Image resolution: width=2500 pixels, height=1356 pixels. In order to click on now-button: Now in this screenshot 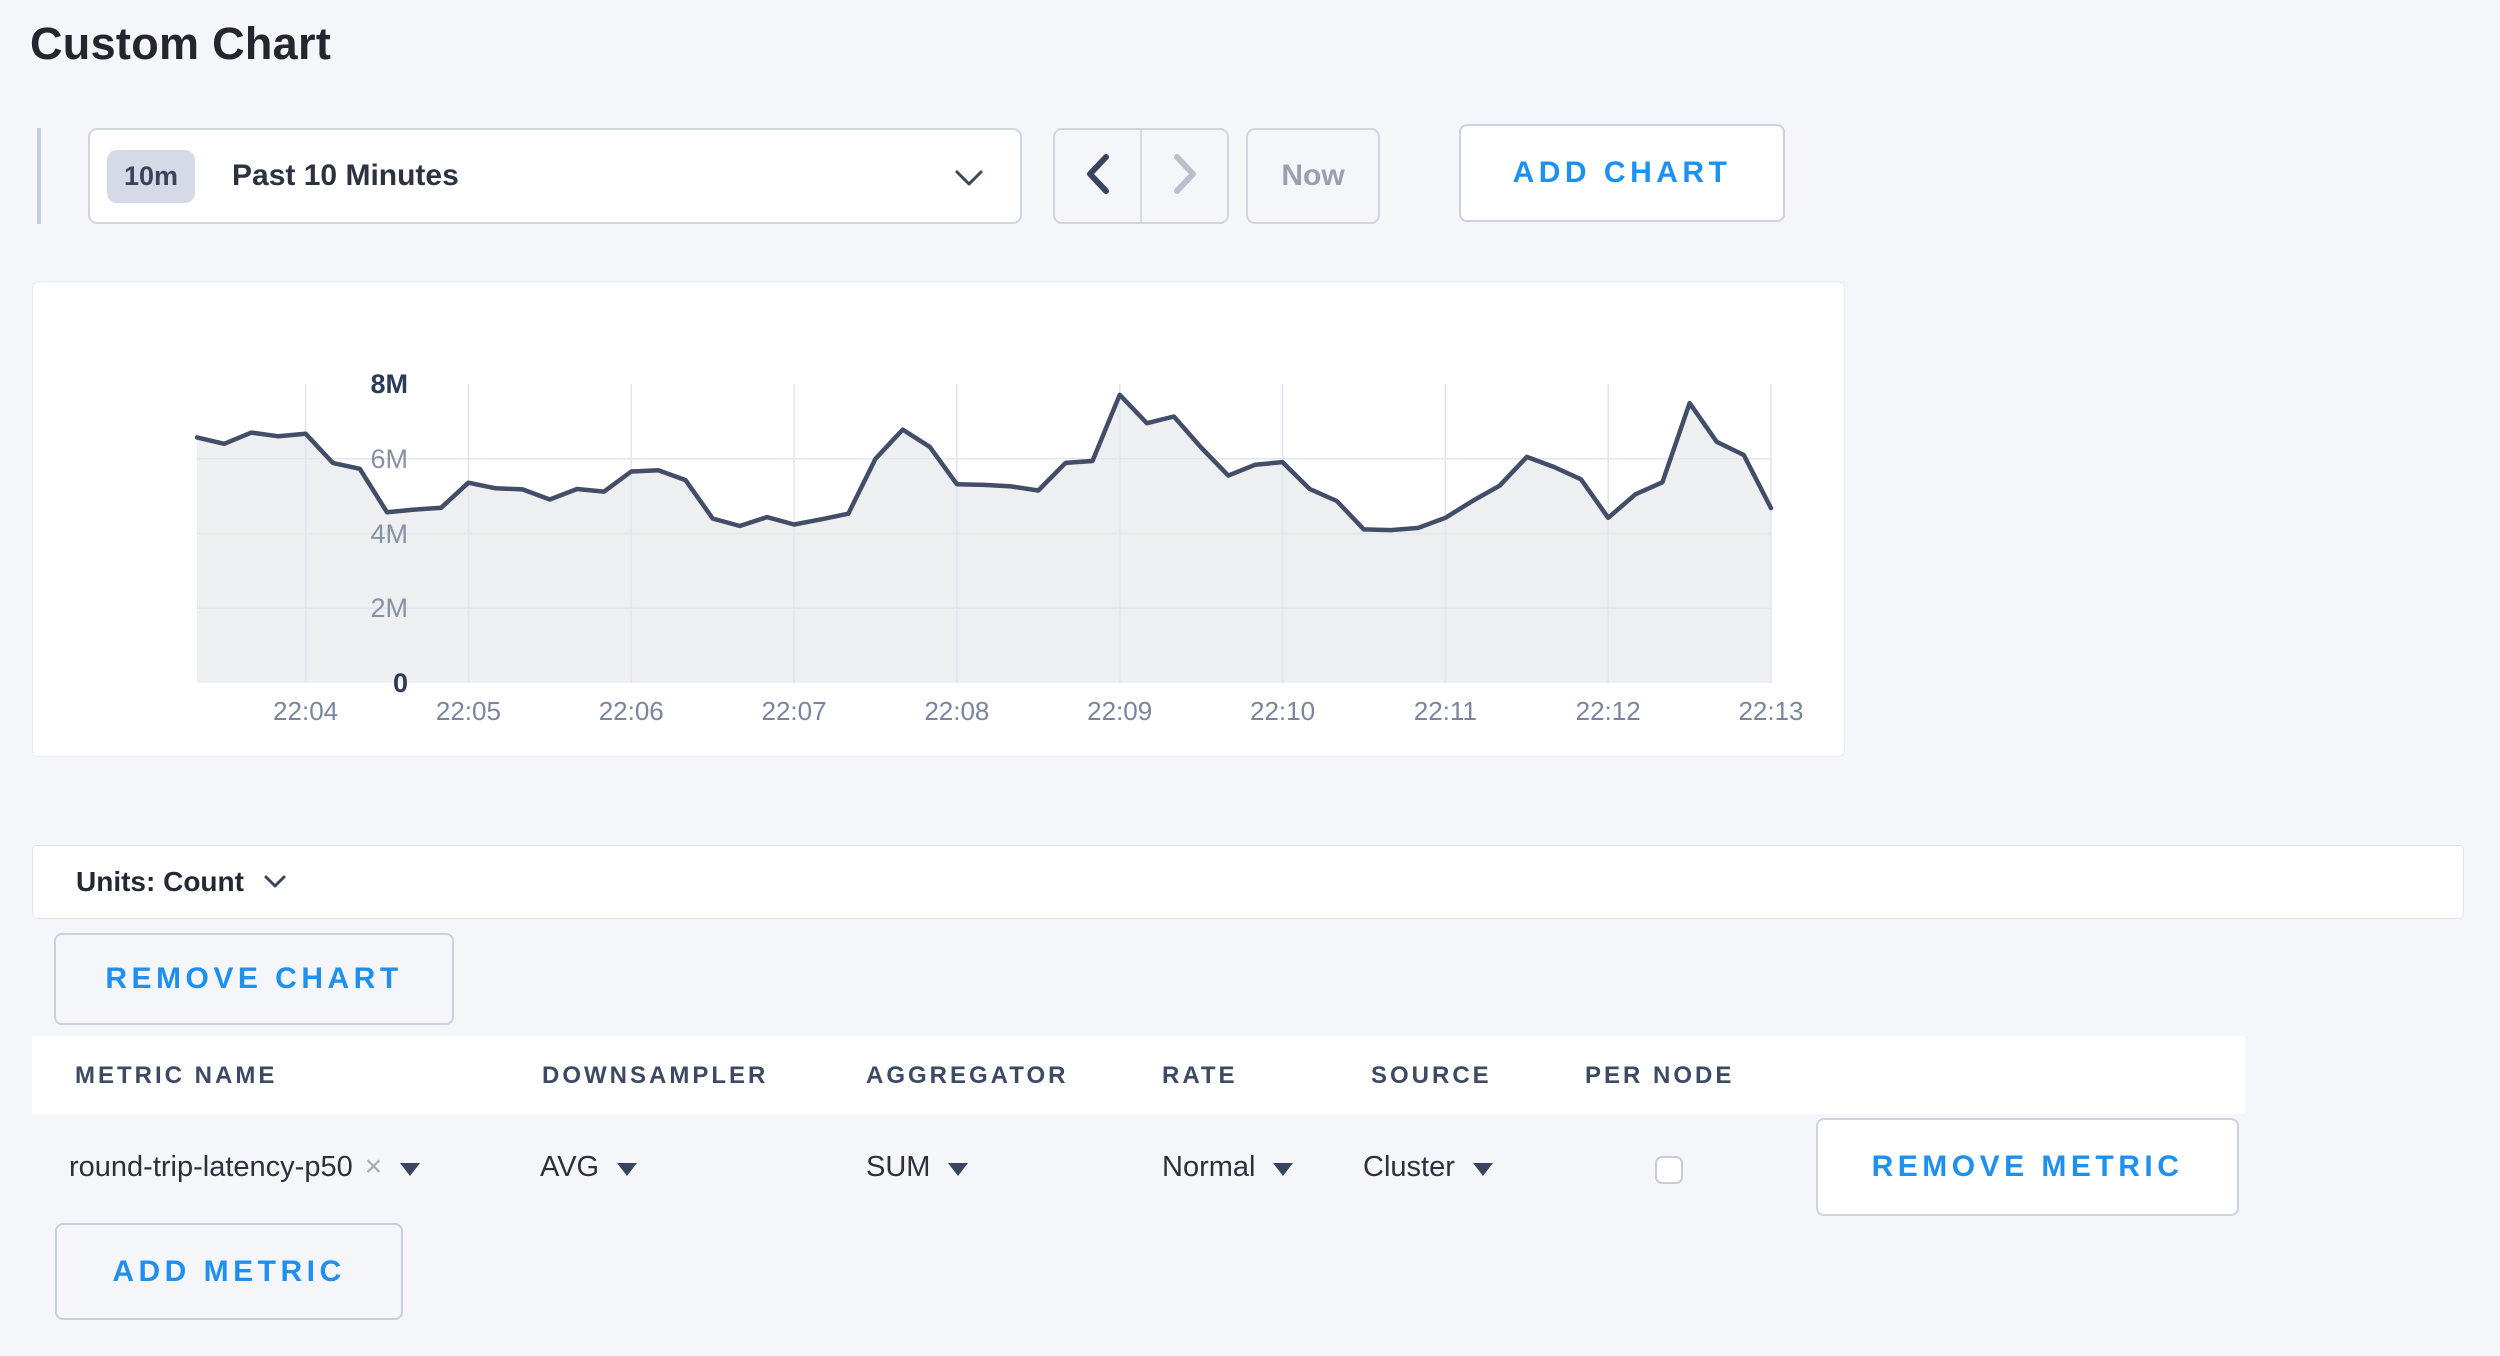, I will do `click(1313, 176)`.